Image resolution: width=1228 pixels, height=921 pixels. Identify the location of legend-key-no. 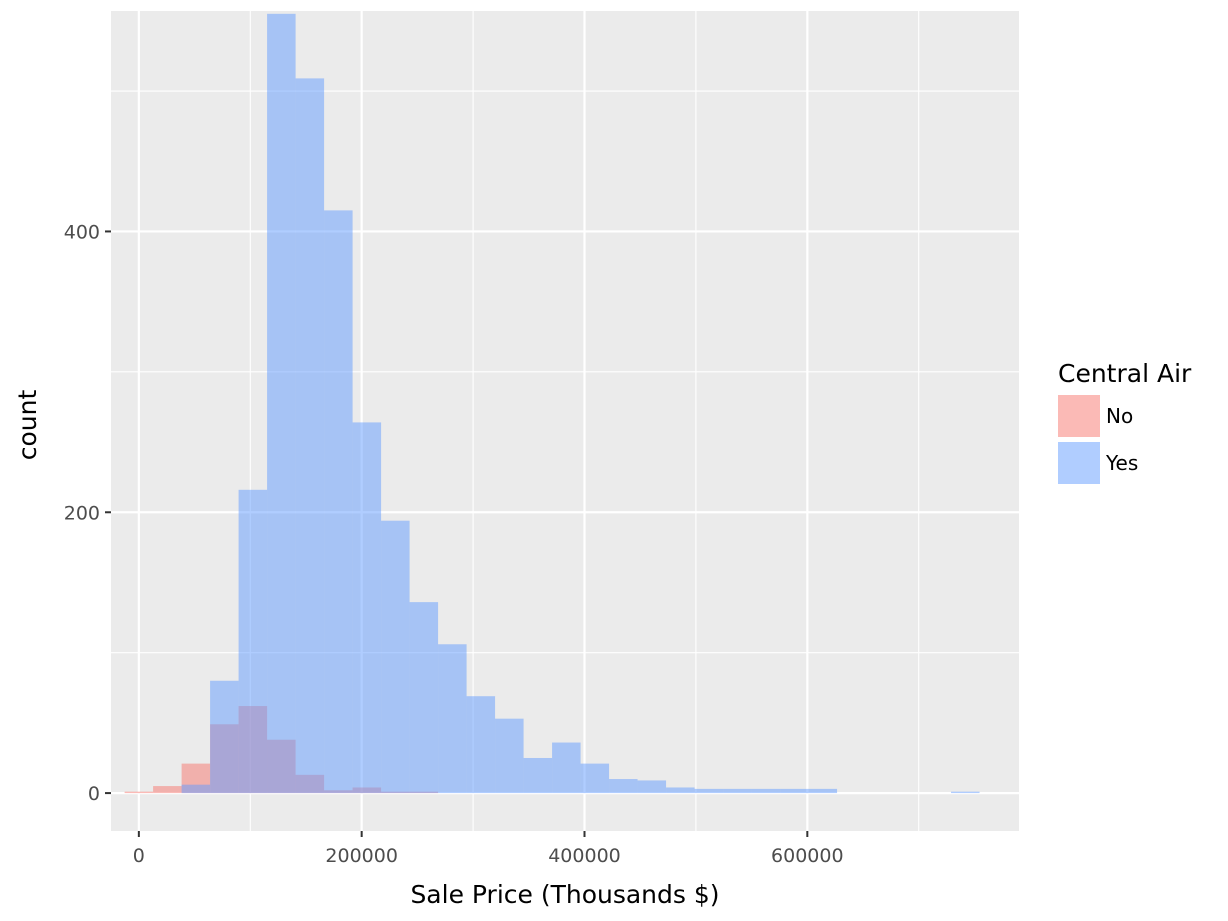
(1079, 416).